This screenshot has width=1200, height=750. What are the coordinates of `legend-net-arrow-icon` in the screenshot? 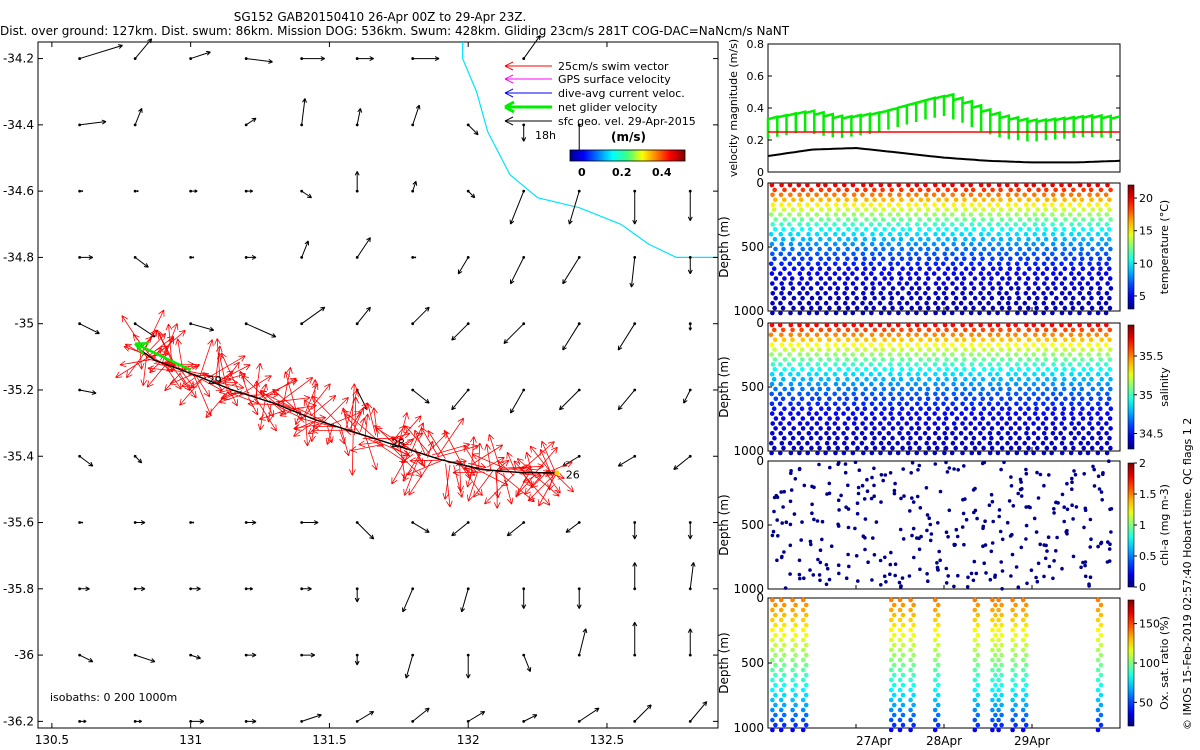 It's located at (509, 107).